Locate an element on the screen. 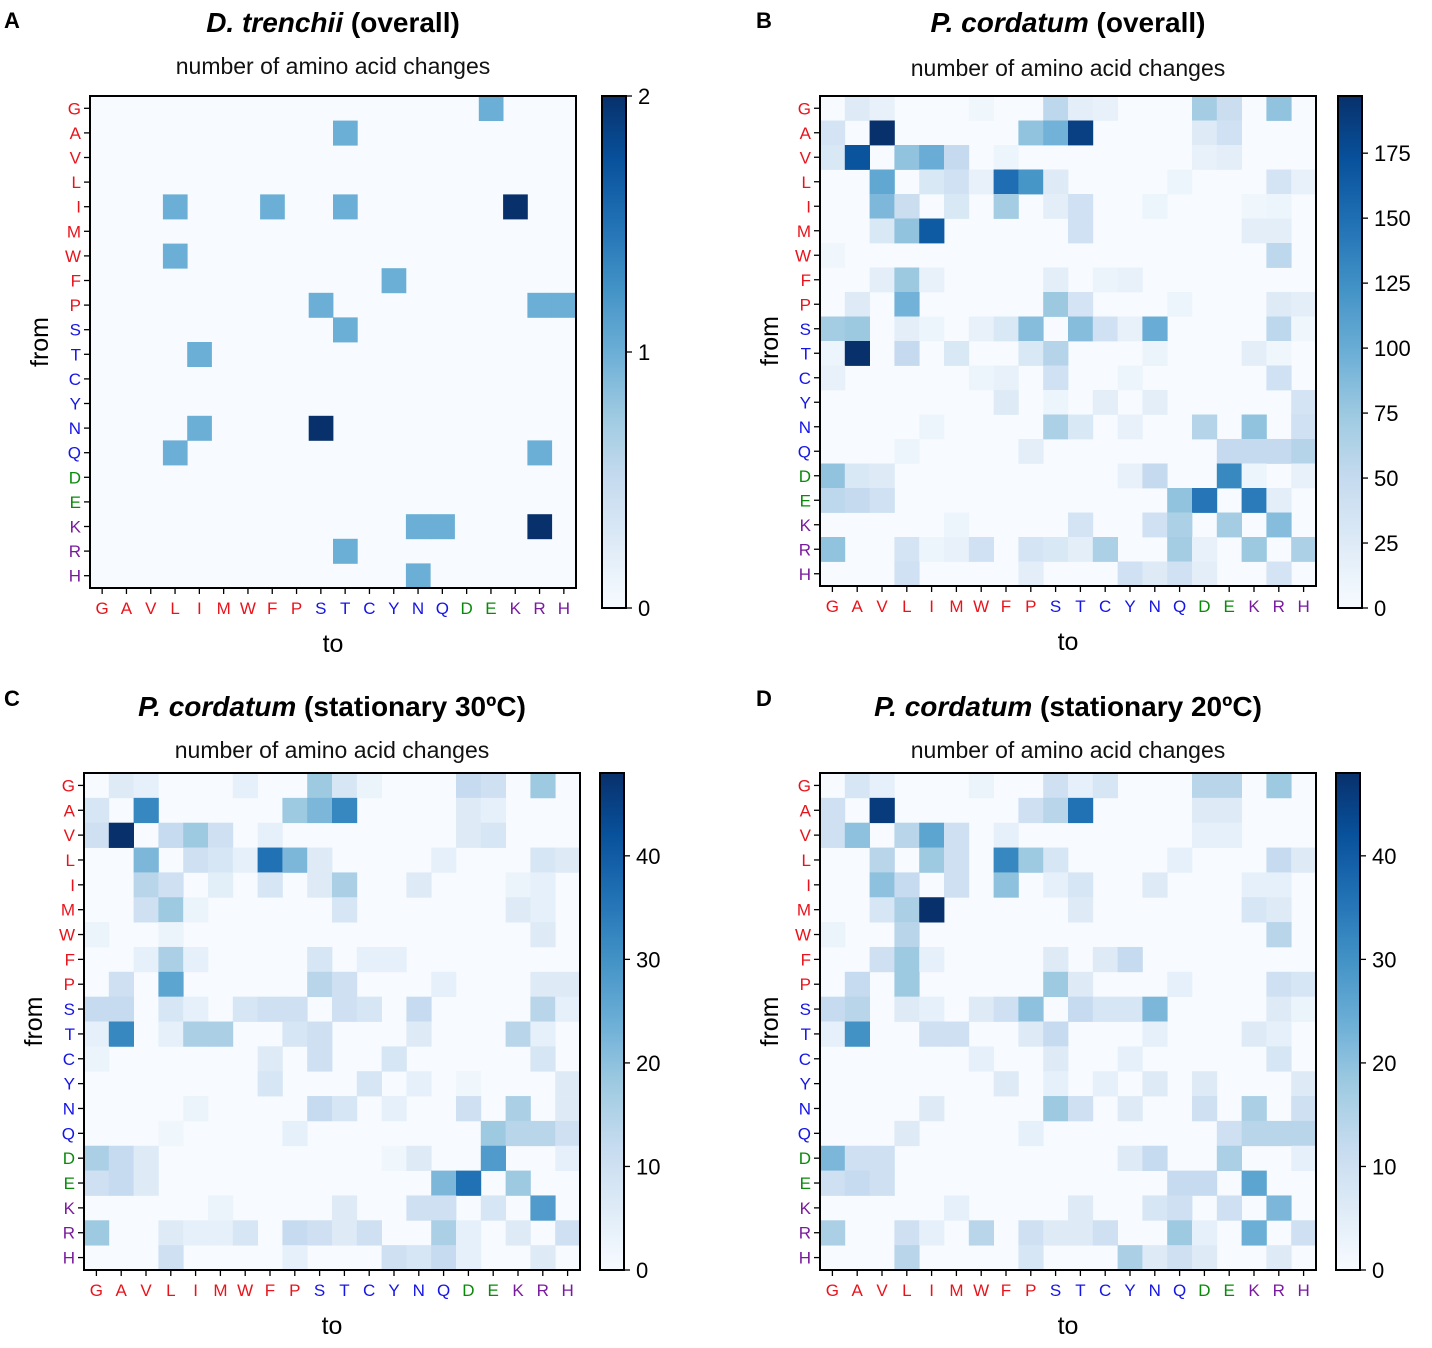 The width and height of the screenshot is (1432, 1348). y-tick-label: V is located at coordinates (806, 835).